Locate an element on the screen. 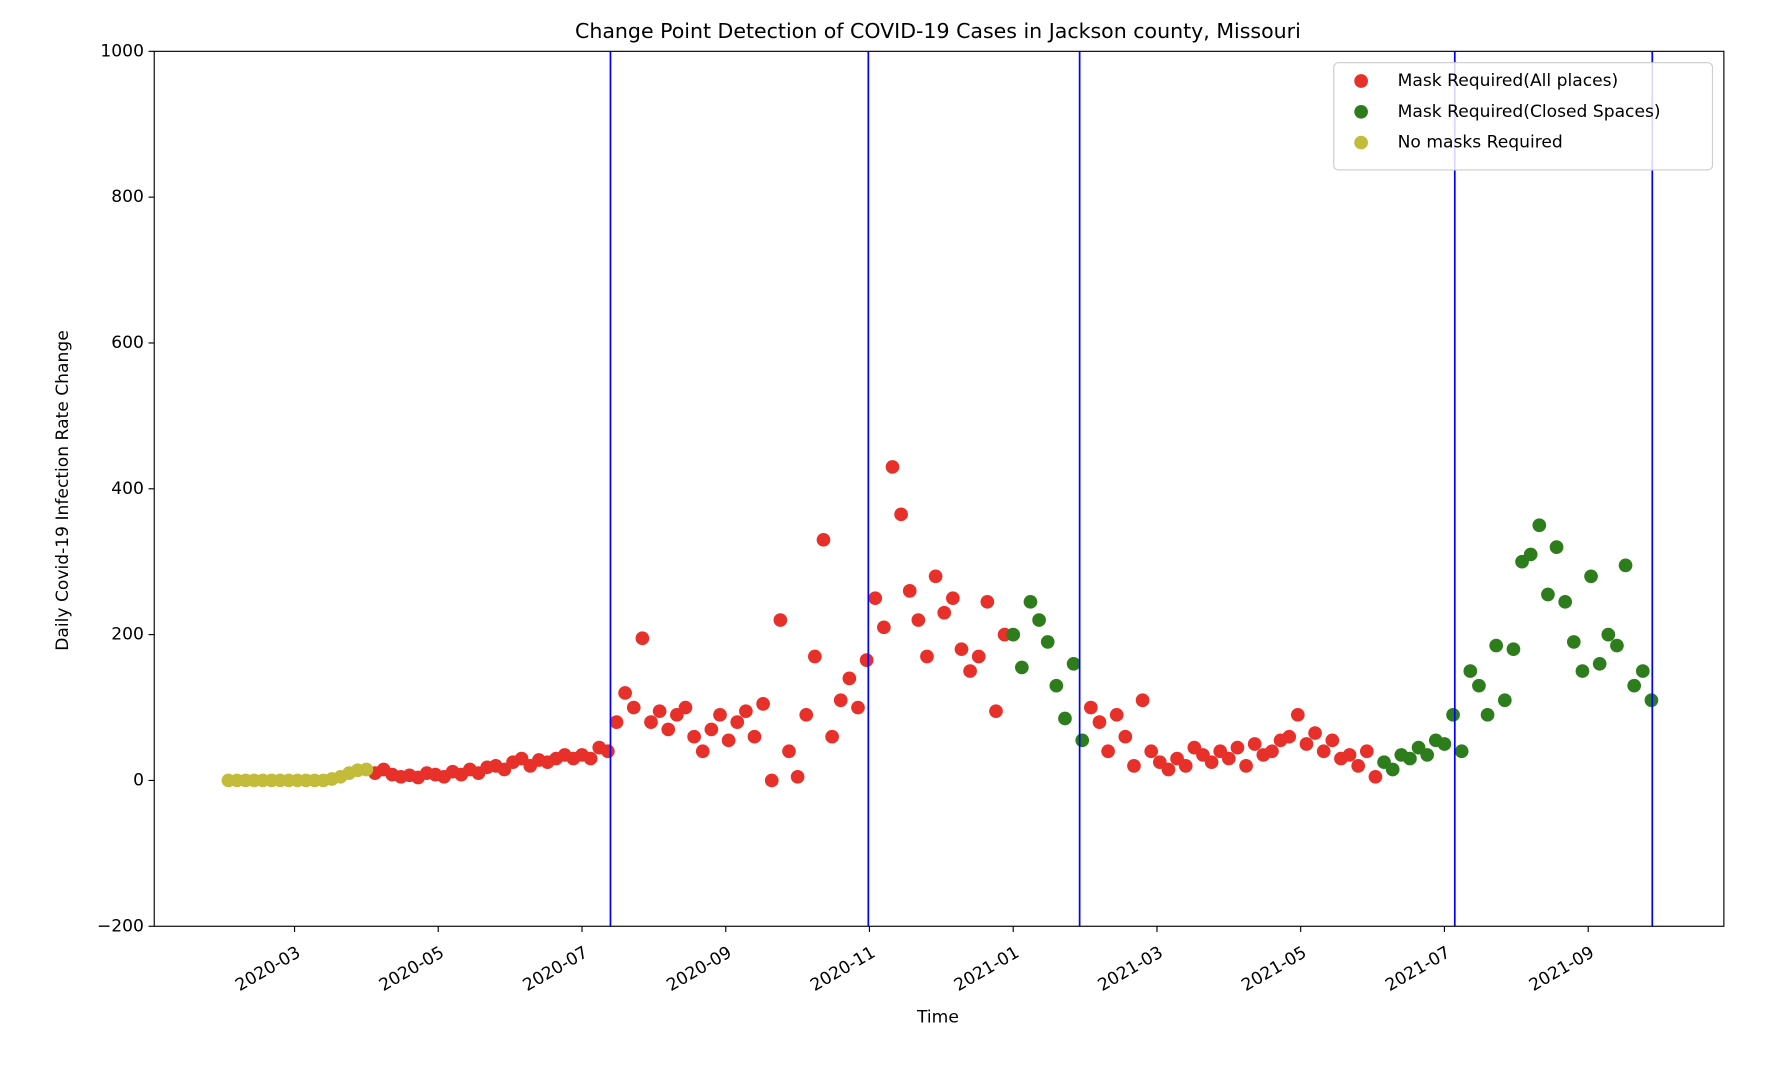  legend-label: No masks Required is located at coordinates (1480, 143).